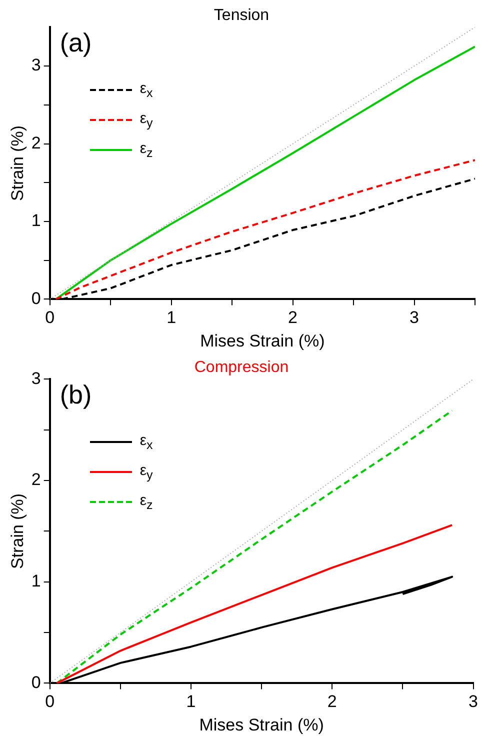 The width and height of the screenshot is (481, 736). What do you see at coordinates (242, 15) in the screenshot?
I see `chart-title: Tension` at bounding box center [242, 15].